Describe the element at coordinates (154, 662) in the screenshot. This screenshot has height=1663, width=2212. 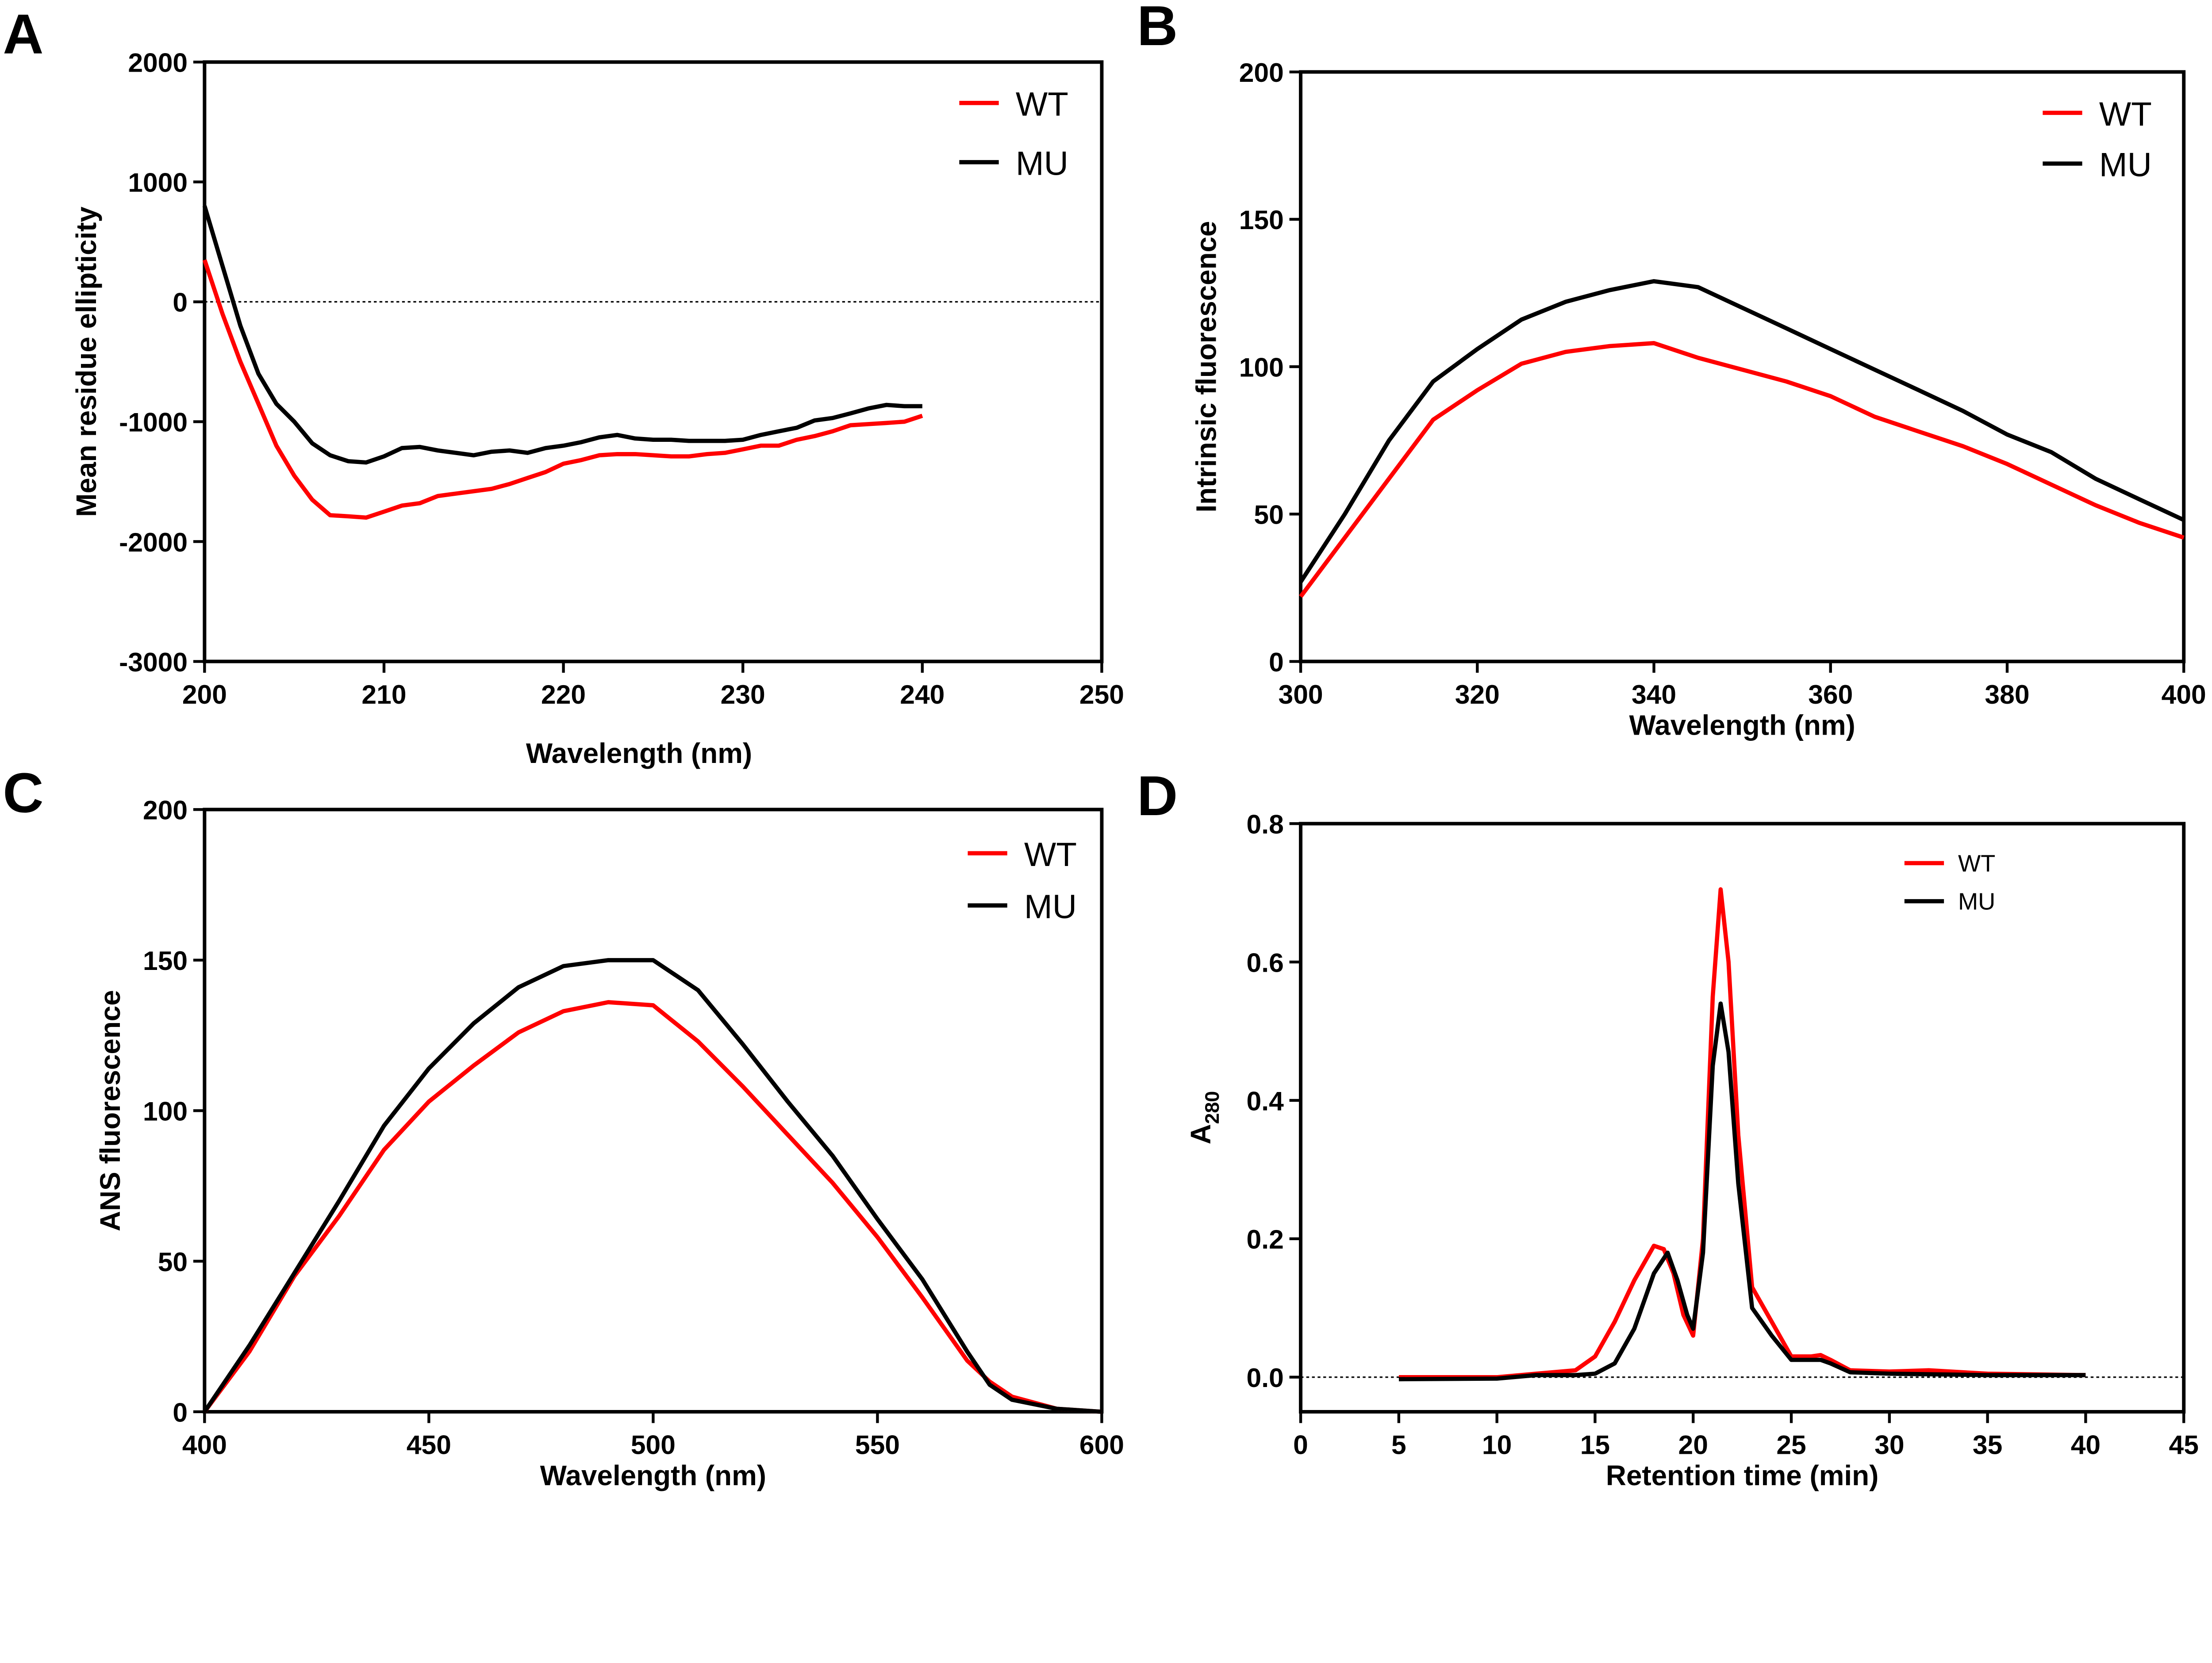
I see `y-tick-label: -3000` at that location.